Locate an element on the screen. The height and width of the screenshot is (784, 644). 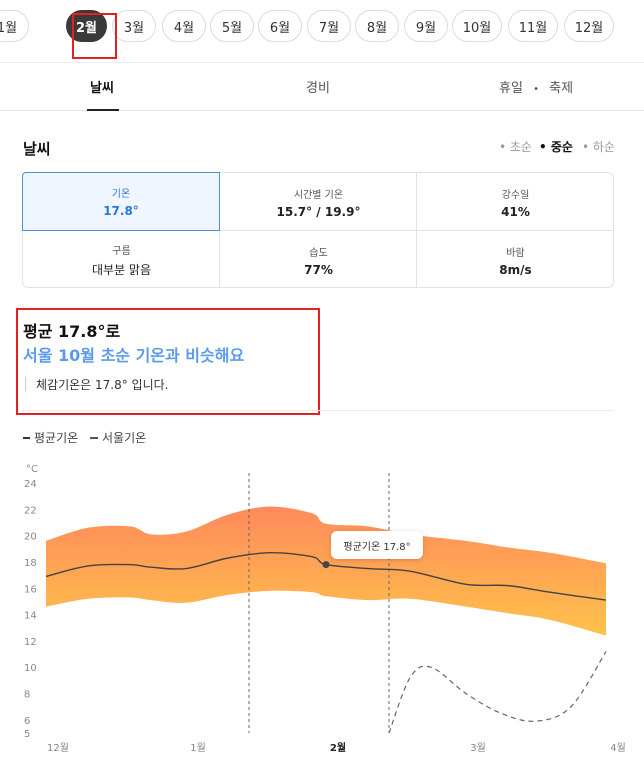
stat-value: 대부분 맑음 is located at coordinates (121, 270).